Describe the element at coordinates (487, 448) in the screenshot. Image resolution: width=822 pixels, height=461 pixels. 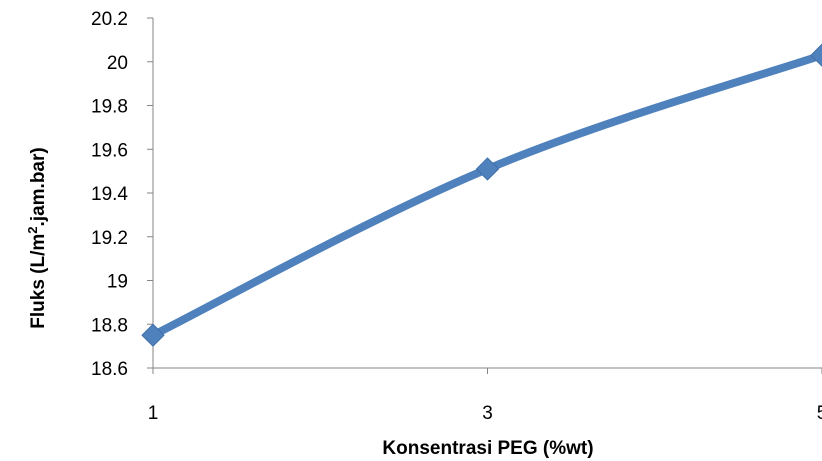
I see `x-axis-title: Konsentrasi PEG (%wt)` at that location.